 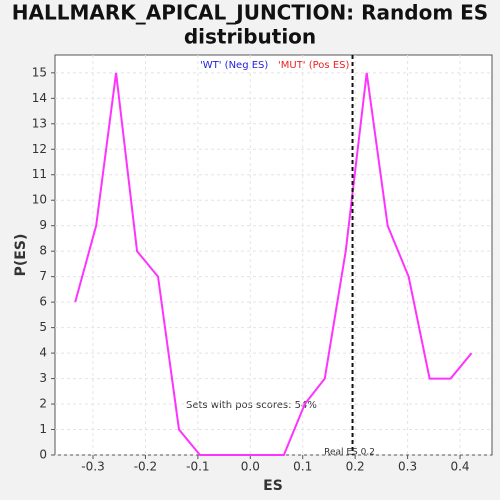 I want to click on y-tick-label: 14, so click(x=39, y=98).